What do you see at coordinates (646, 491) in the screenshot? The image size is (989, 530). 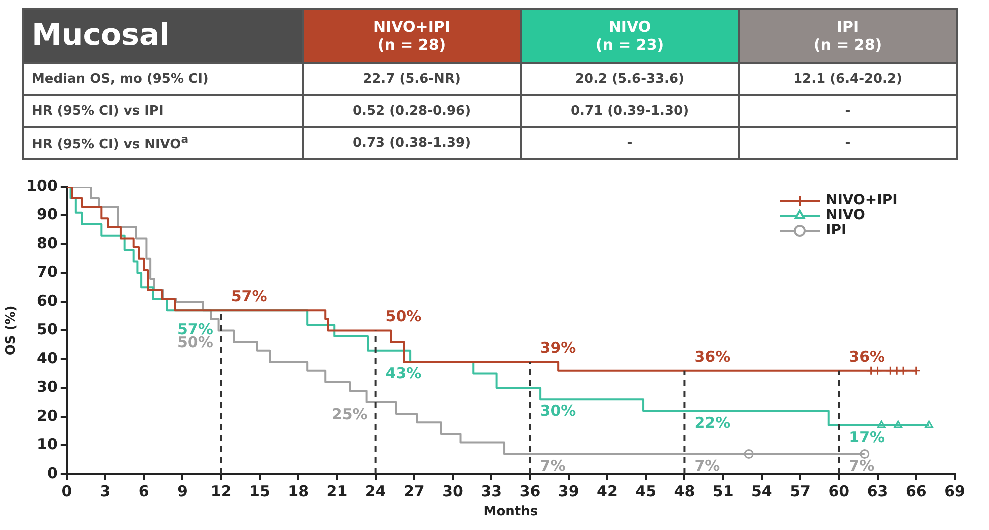 I see `x-tick-label: 45` at bounding box center [646, 491].